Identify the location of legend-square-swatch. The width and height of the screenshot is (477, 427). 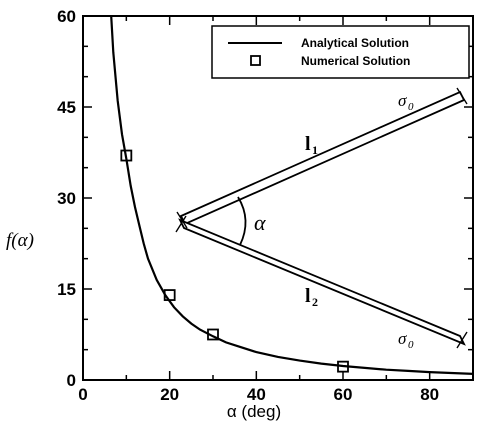
(255, 60).